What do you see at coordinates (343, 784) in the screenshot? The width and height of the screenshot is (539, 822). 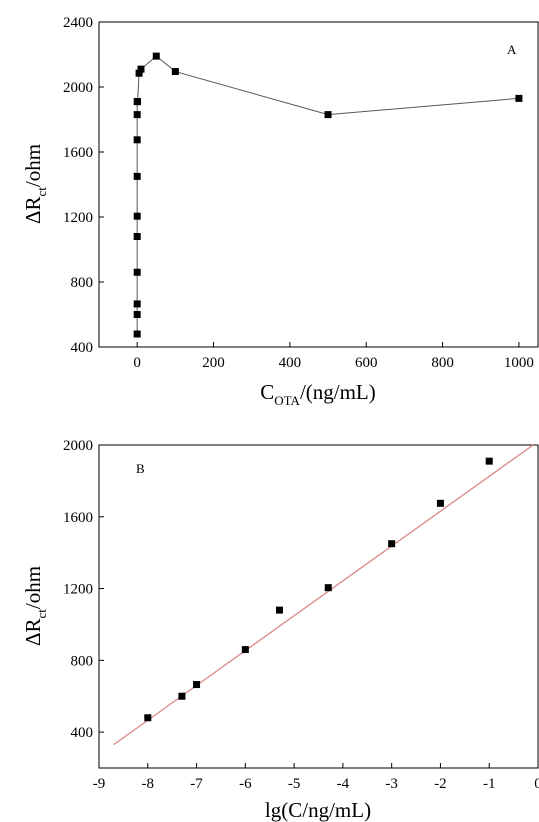 I see `panel-b-x-tick-label: -4` at bounding box center [343, 784].